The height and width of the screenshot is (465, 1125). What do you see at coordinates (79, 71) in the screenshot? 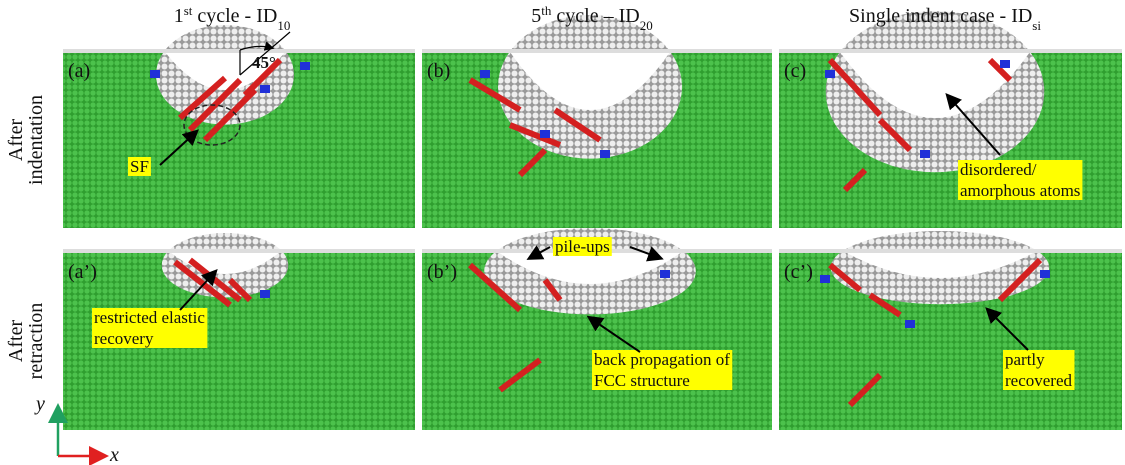
I see `panel-label: (a)` at bounding box center [79, 71].